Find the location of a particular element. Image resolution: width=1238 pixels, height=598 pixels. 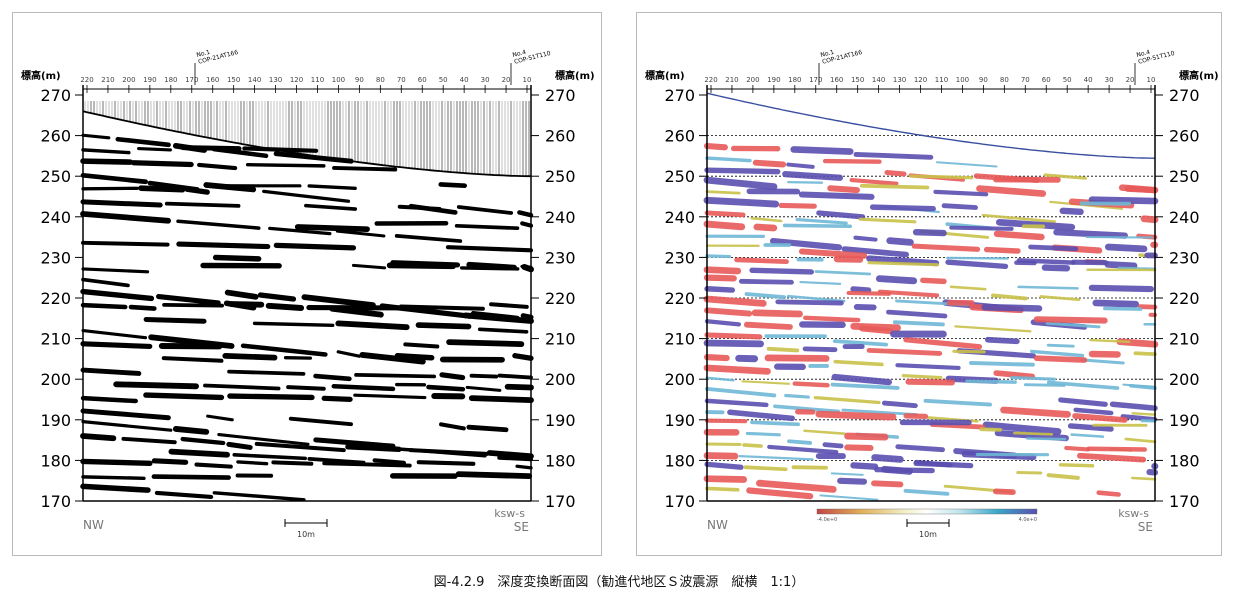

top-distance-label: 80 is located at coordinates (1004, 80).